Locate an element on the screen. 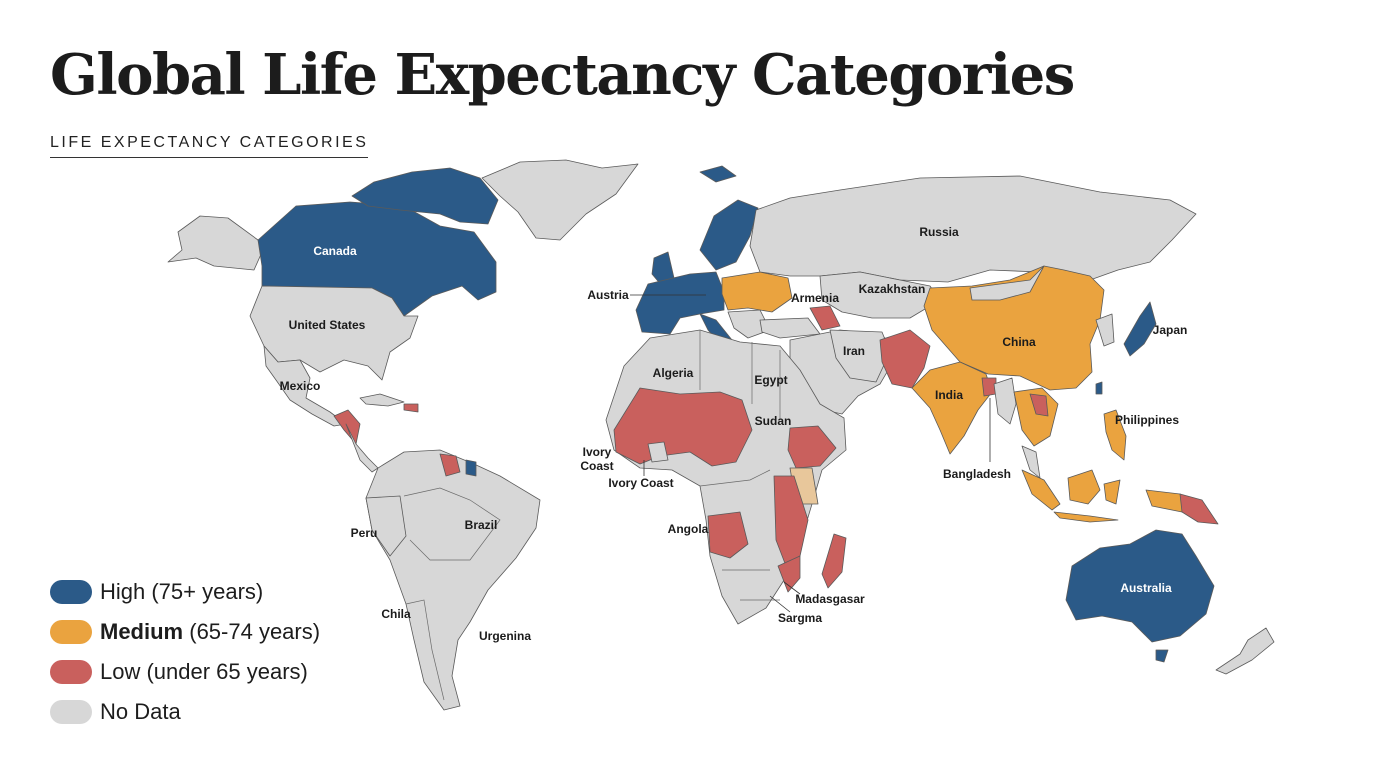  map-subtitle: LIFE EXPECTANCY CATEGORIES is located at coordinates (209, 146).